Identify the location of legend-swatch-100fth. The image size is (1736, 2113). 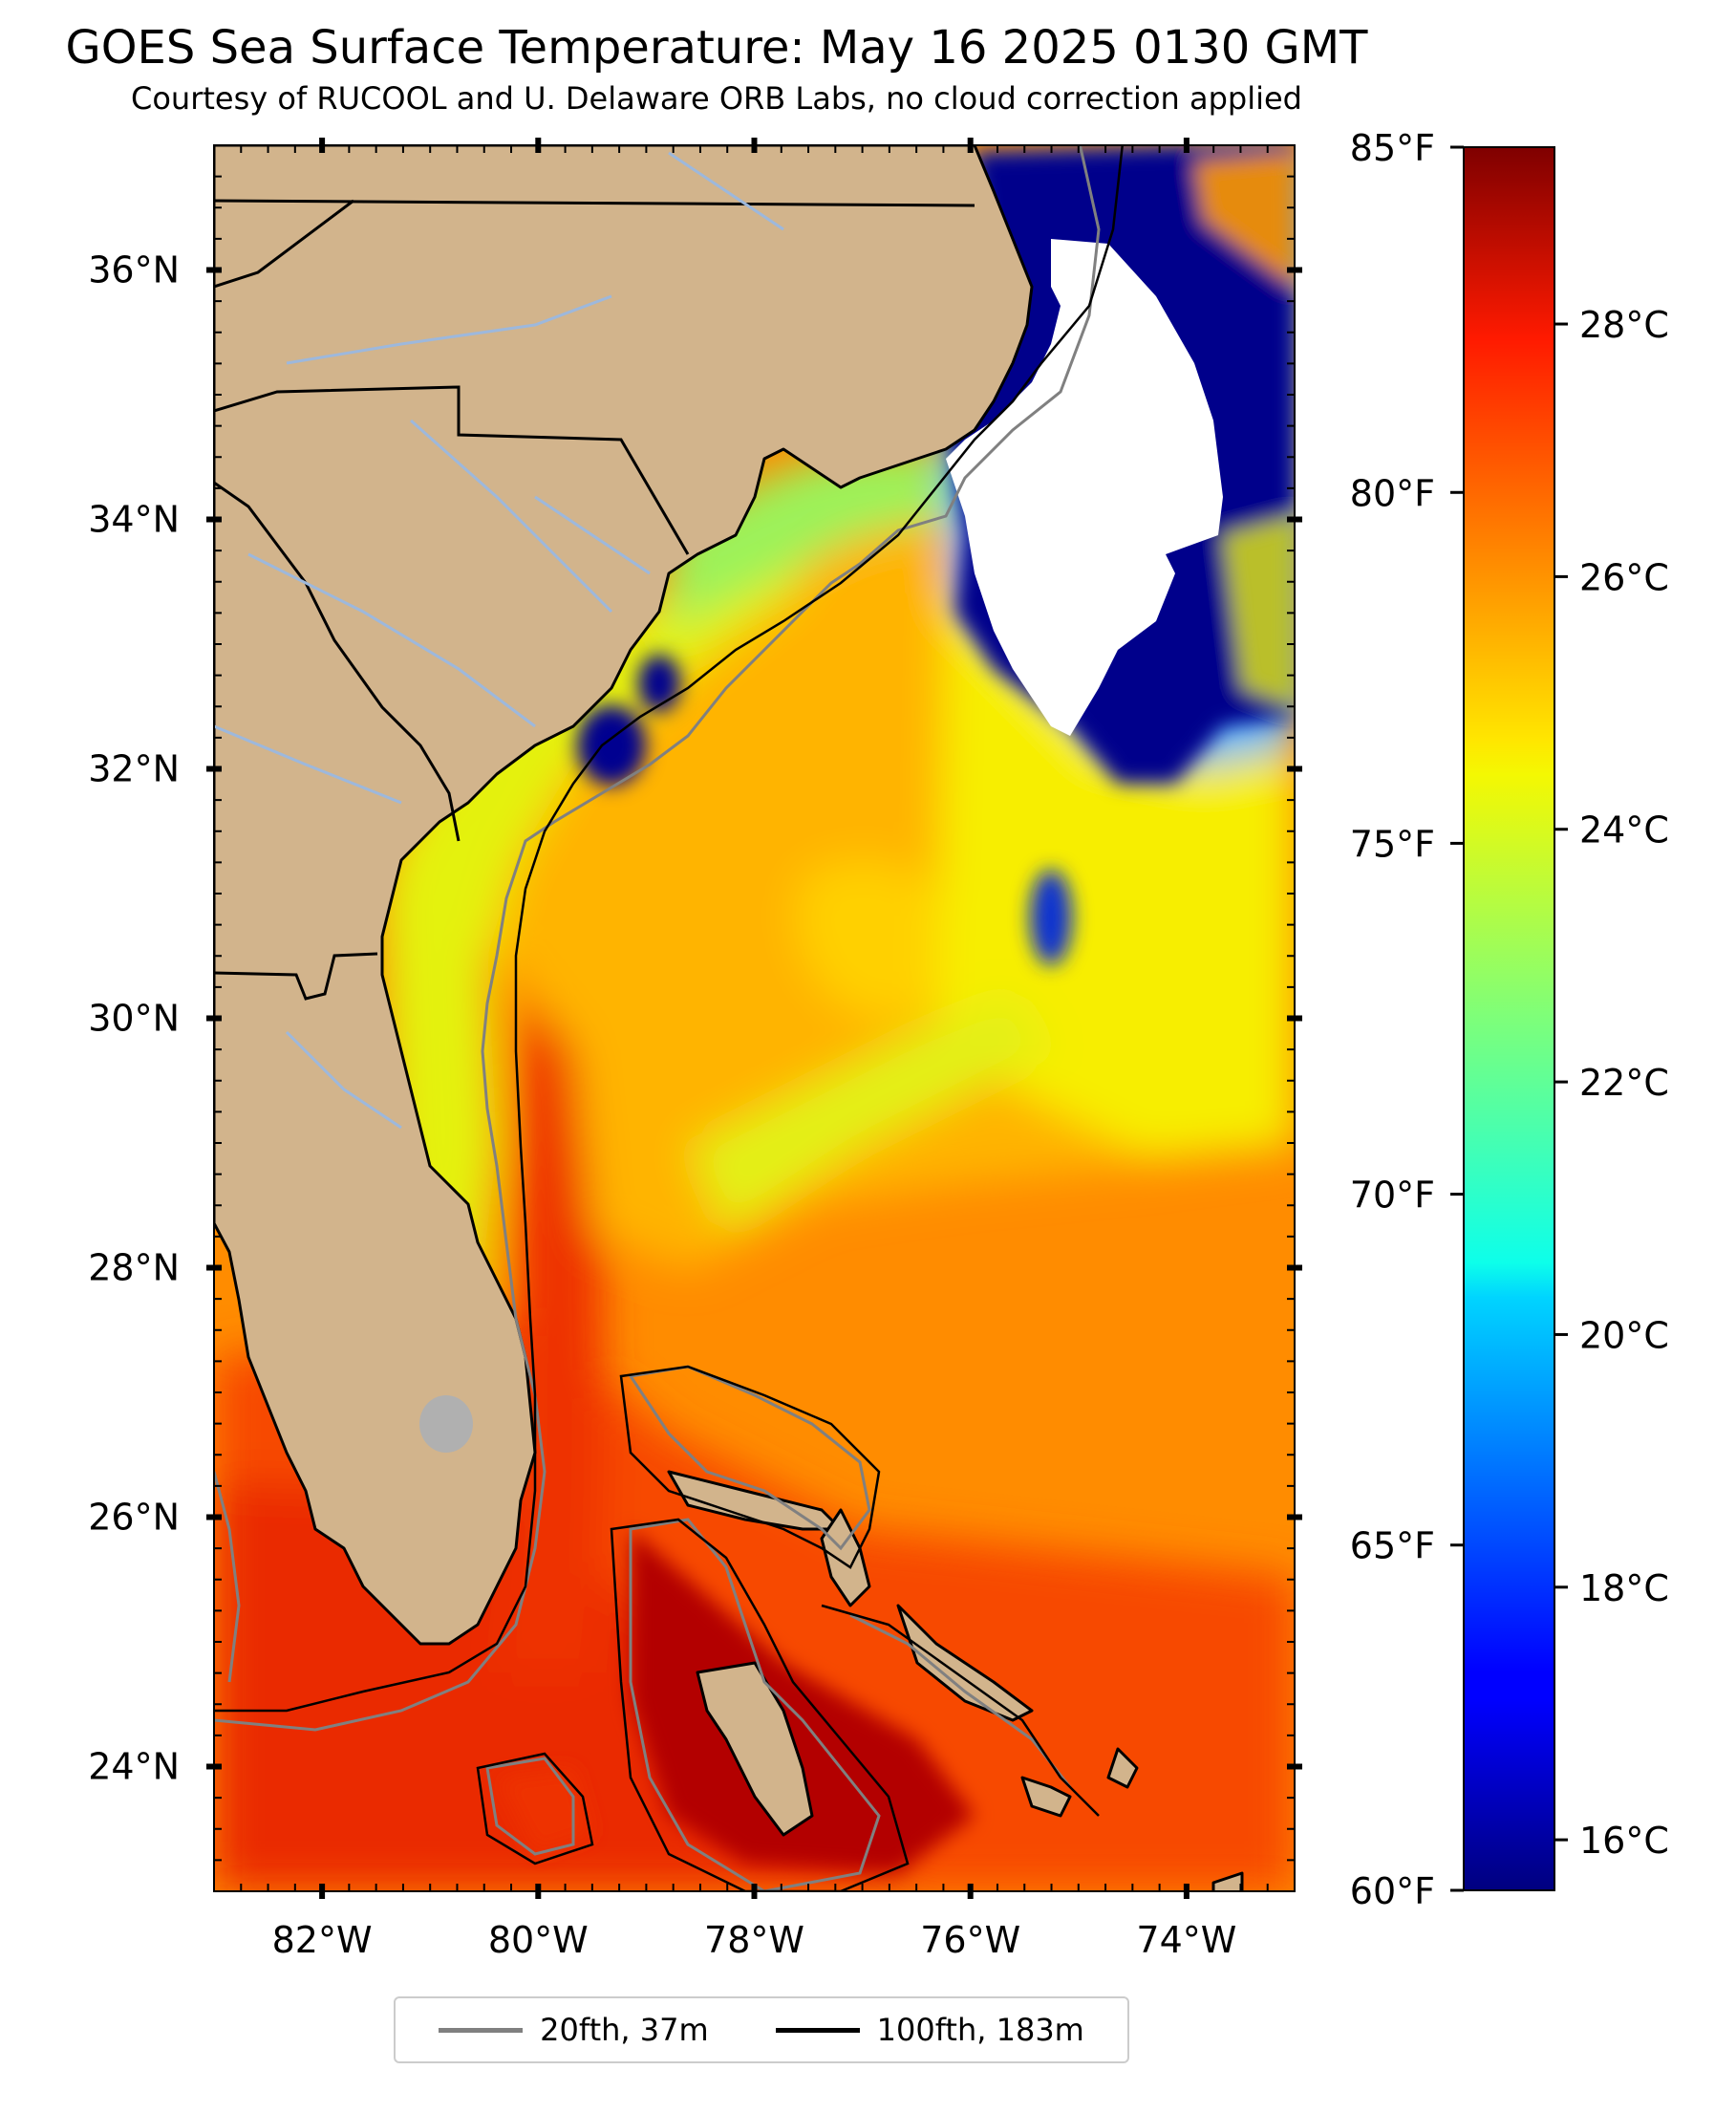
(817, 2030).